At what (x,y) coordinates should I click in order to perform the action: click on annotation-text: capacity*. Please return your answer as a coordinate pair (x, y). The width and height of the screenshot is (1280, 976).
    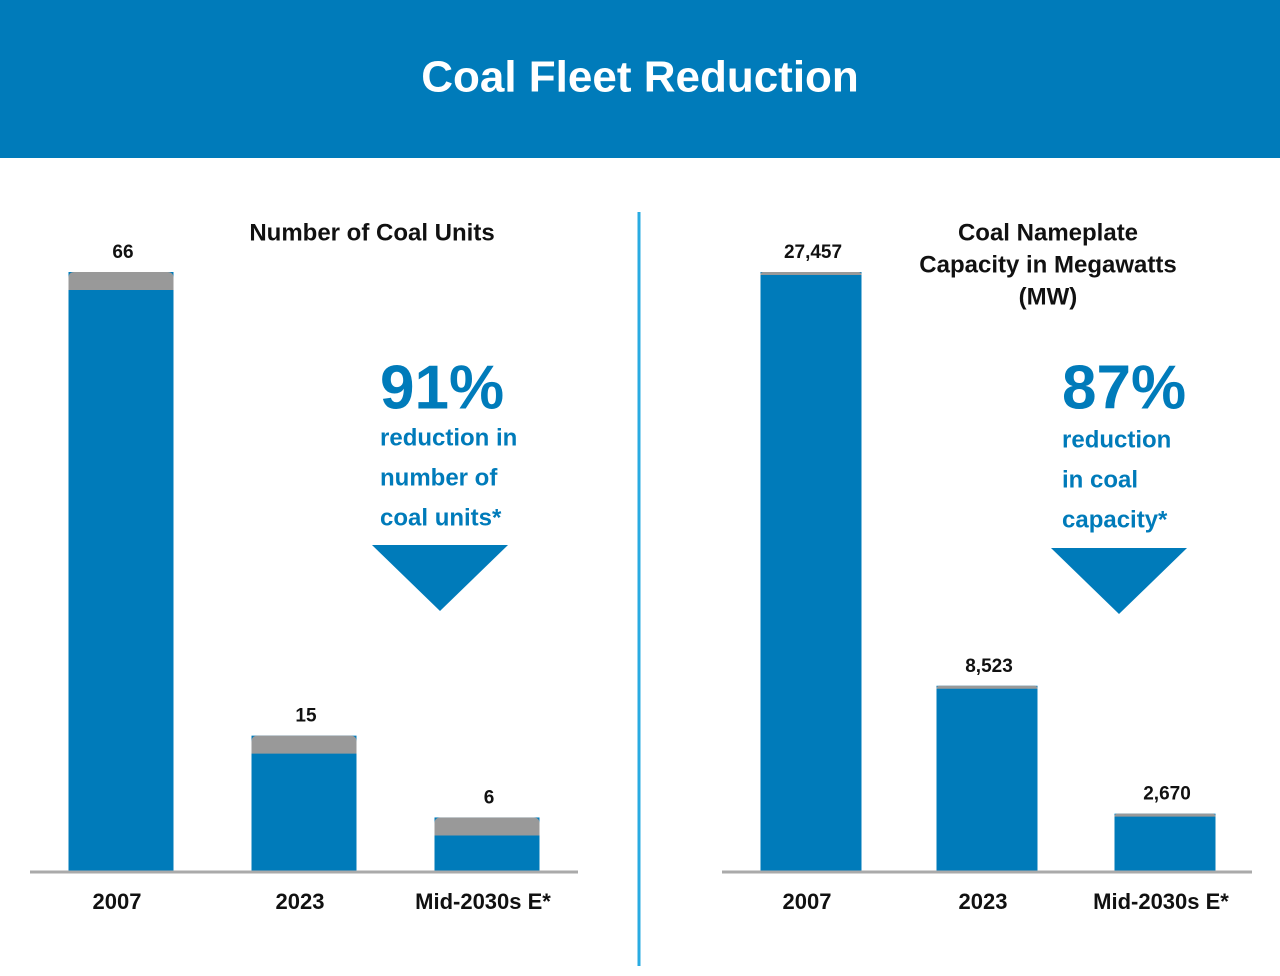
    Looking at the image, I should click on (1115, 519).